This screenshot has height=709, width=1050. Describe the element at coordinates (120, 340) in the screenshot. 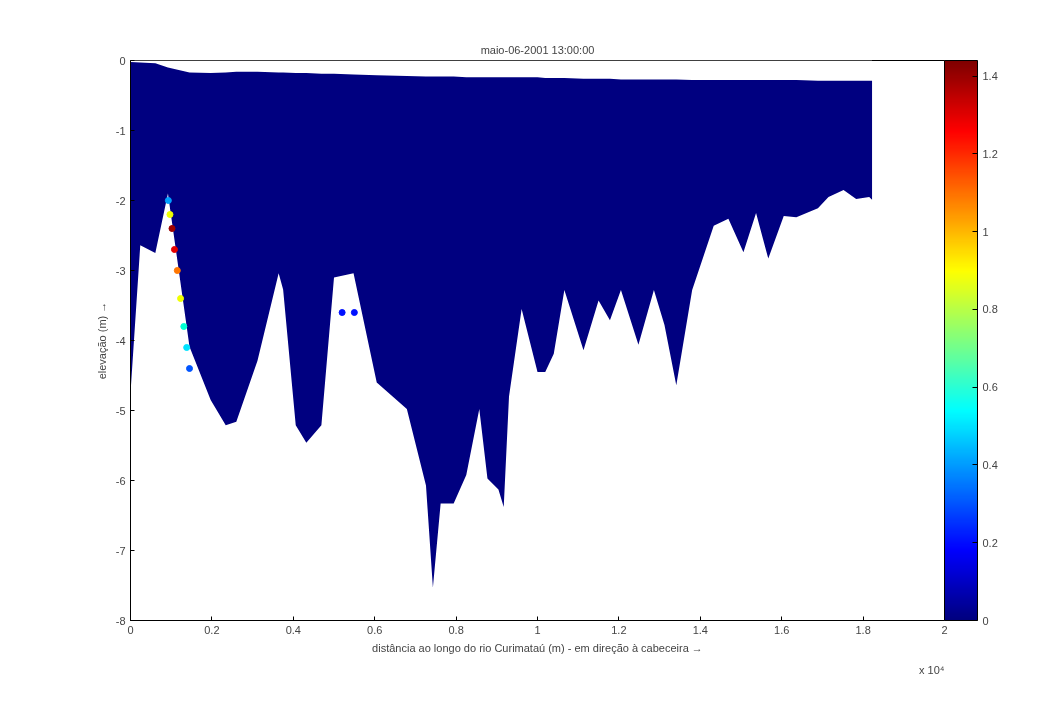

I see `y-tick-label: -4` at that location.